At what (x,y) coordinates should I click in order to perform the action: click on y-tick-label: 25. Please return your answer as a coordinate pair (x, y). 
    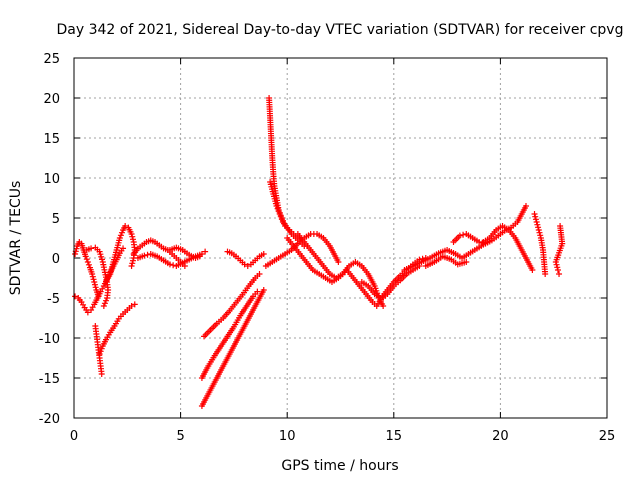
    Looking at the image, I should click on (51, 59).